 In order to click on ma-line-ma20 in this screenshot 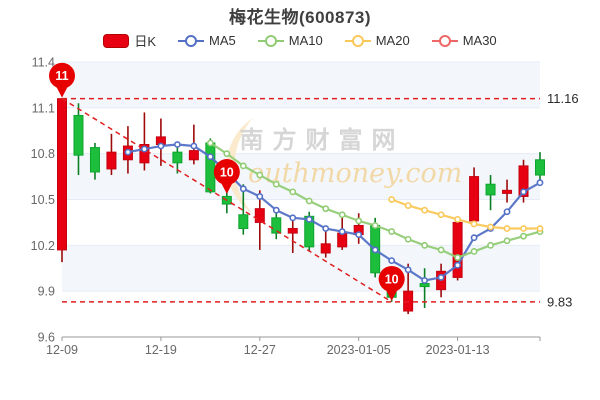, I will do `click(466, 214)`.